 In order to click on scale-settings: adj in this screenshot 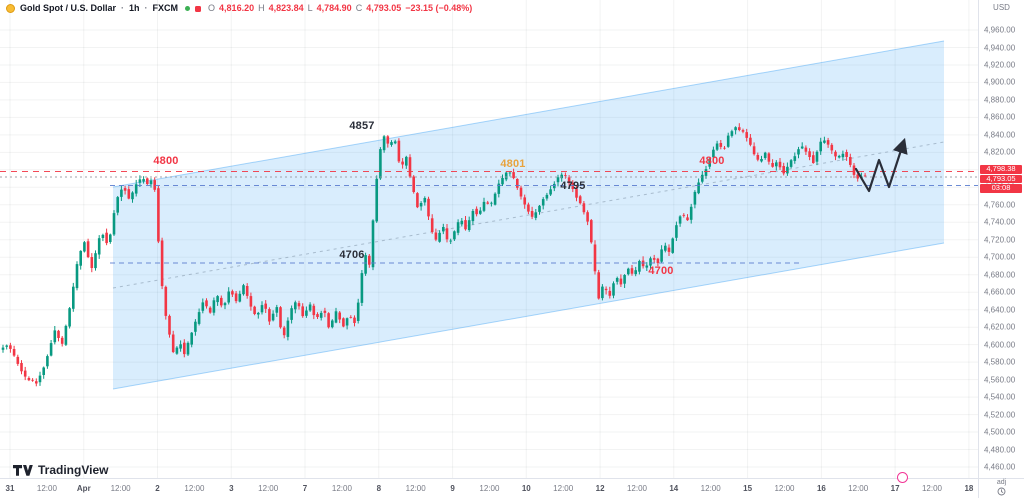, I will do `click(1001, 488)`.